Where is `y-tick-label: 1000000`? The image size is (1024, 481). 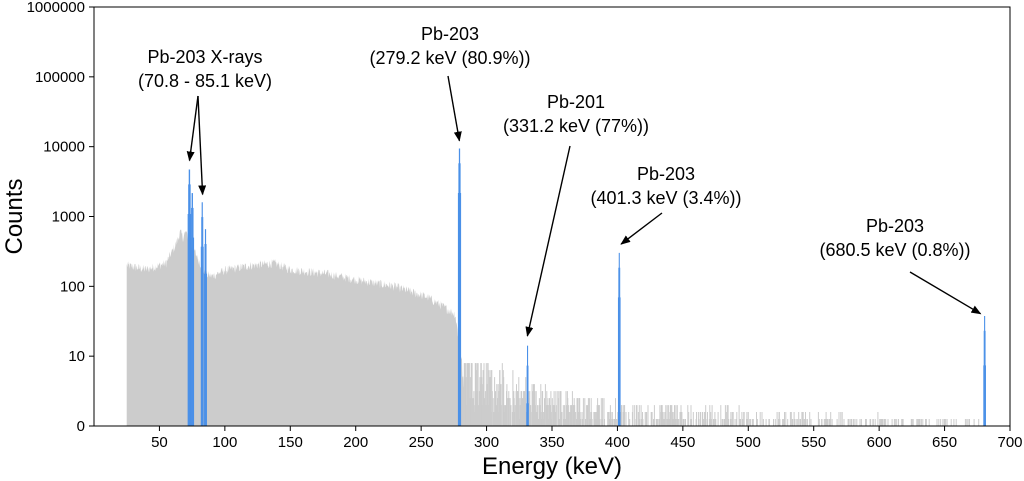
y-tick-label: 1000000 is located at coordinates (56, 8).